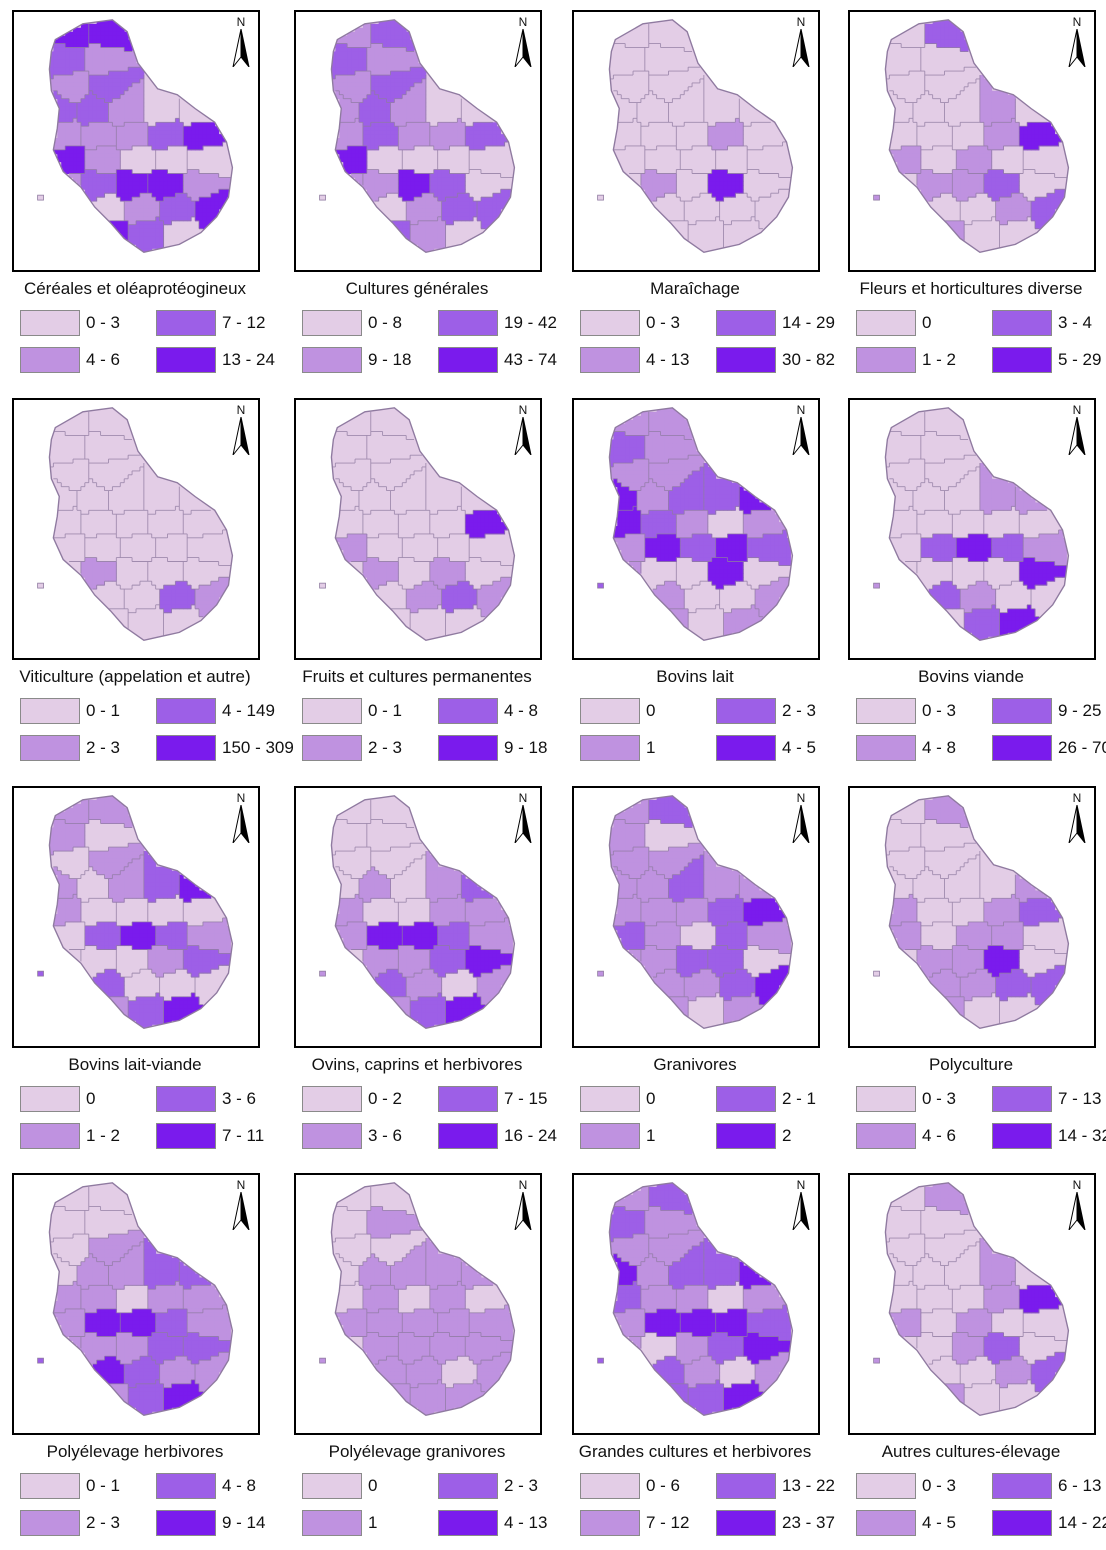  I want to click on map-title: Maraîchage, so click(695, 289).